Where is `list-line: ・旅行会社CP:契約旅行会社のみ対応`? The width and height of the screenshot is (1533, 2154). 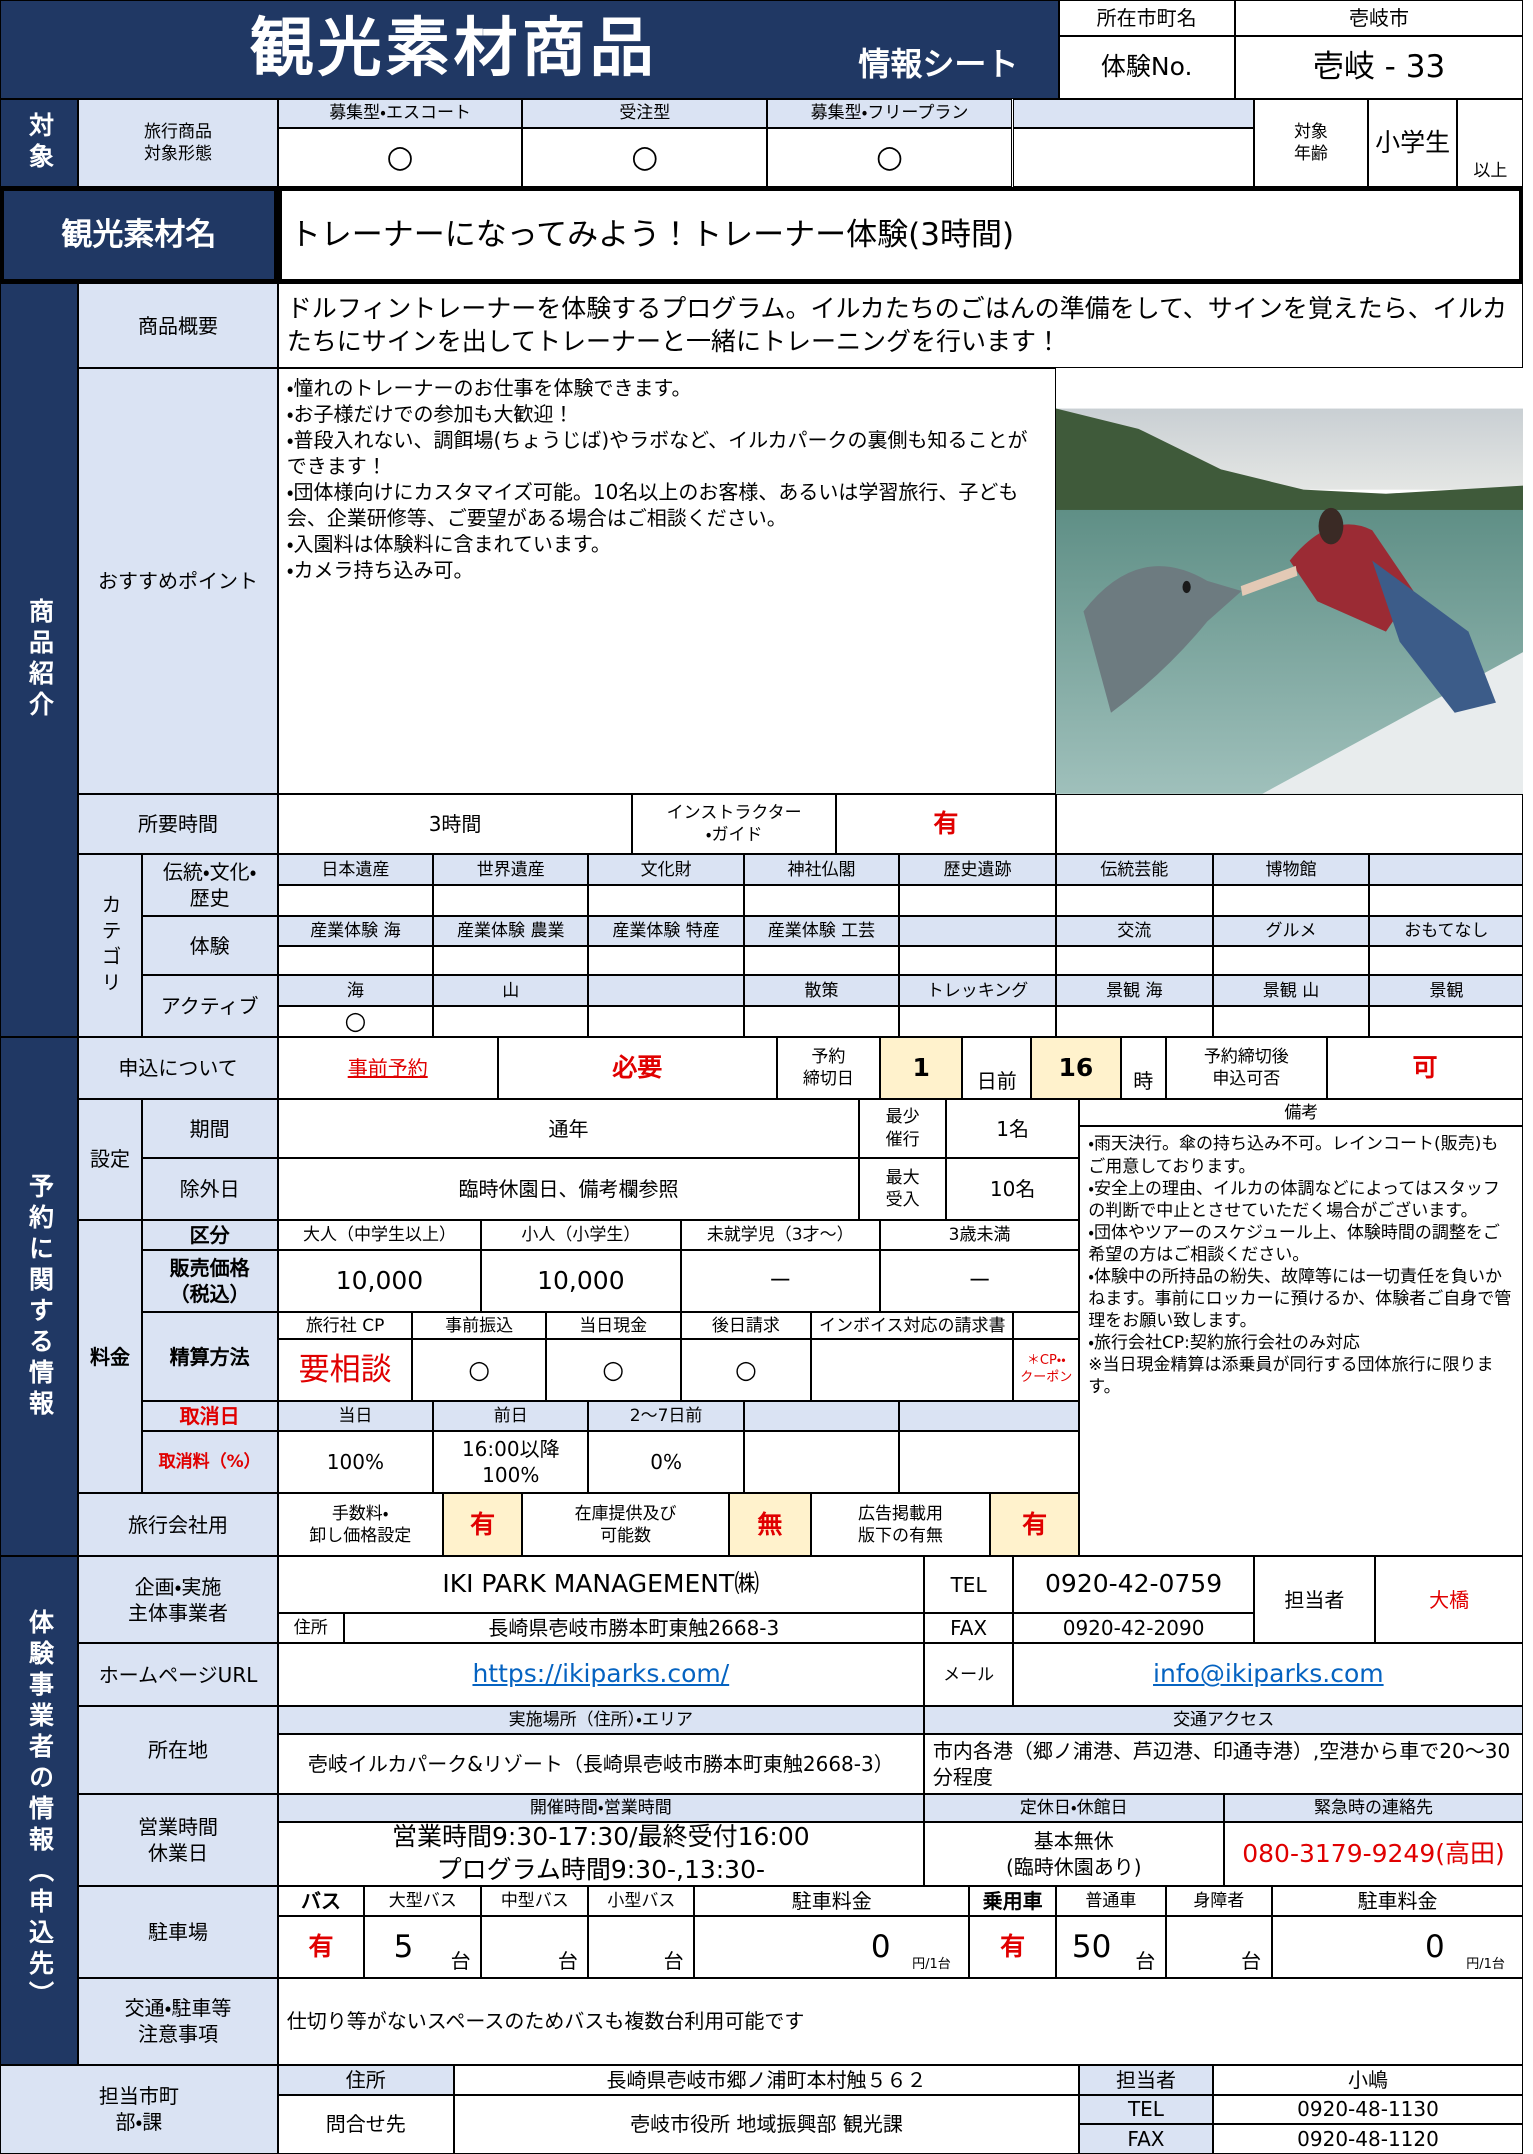 list-line: ・旅行会社CP:契約旅行会社のみ対応 is located at coordinates (1224, 1343).